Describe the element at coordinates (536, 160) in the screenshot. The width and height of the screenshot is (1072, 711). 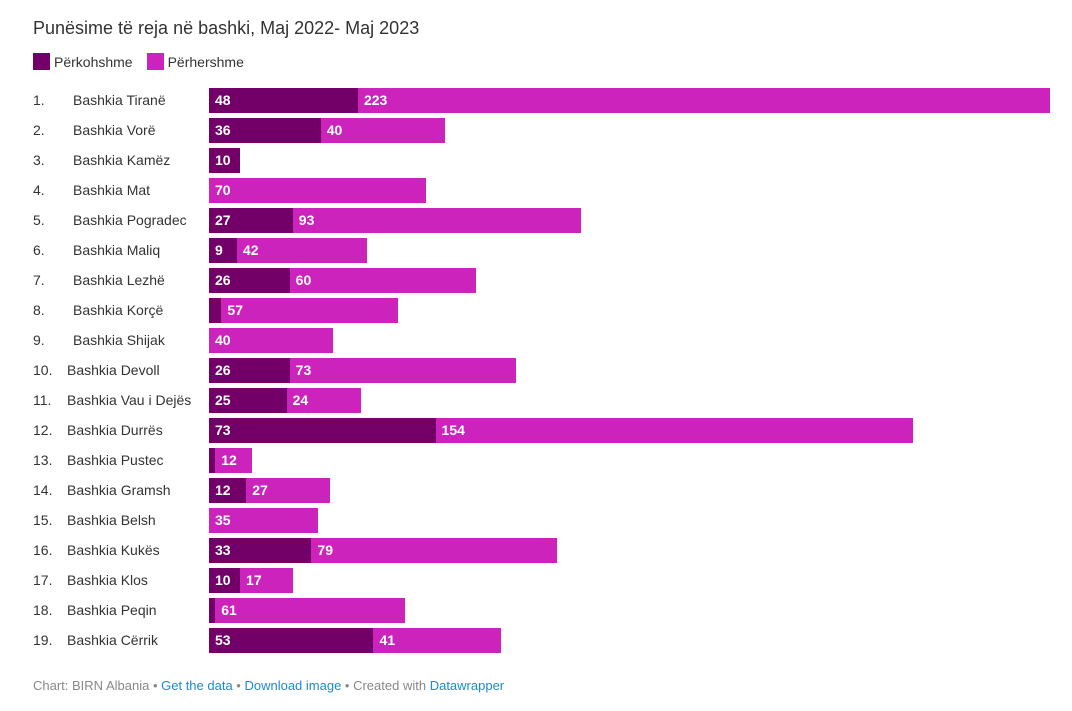
I see `bar-row: 3. Bashkia Kamëz 10` at that location.